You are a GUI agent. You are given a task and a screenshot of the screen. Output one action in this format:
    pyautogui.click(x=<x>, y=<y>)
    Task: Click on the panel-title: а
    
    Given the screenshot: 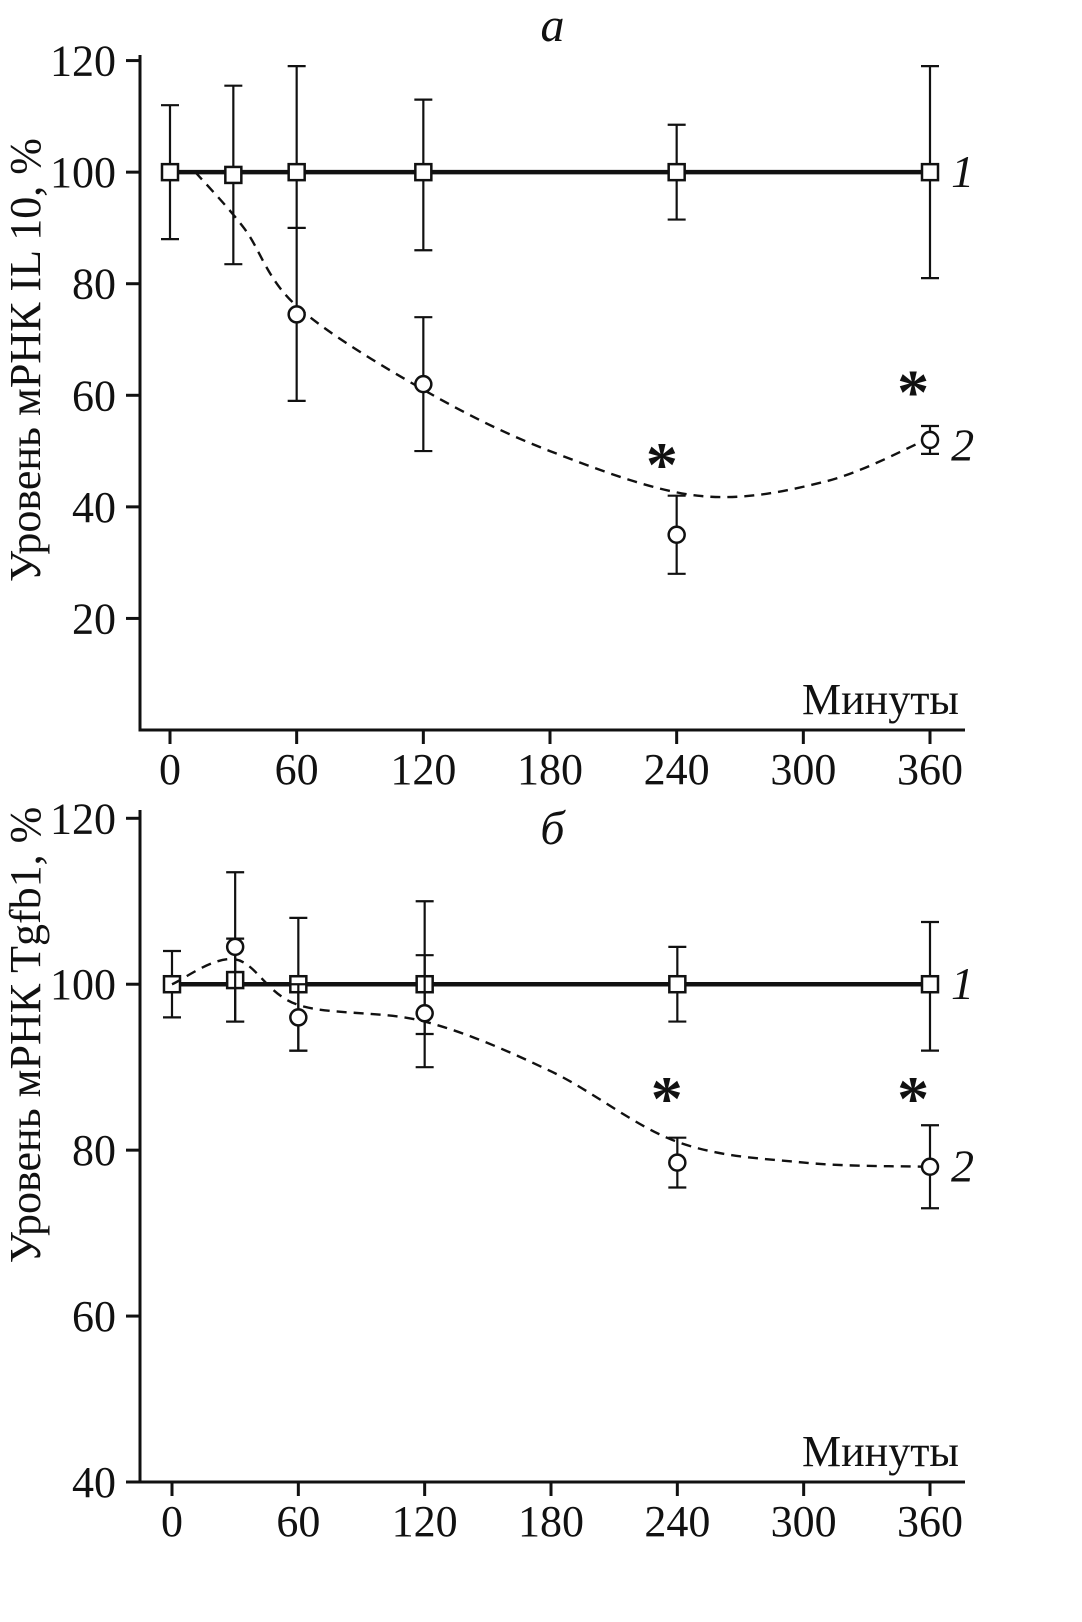 What is the action you would take?
    pyautogui.click(x=553, y=26)
    